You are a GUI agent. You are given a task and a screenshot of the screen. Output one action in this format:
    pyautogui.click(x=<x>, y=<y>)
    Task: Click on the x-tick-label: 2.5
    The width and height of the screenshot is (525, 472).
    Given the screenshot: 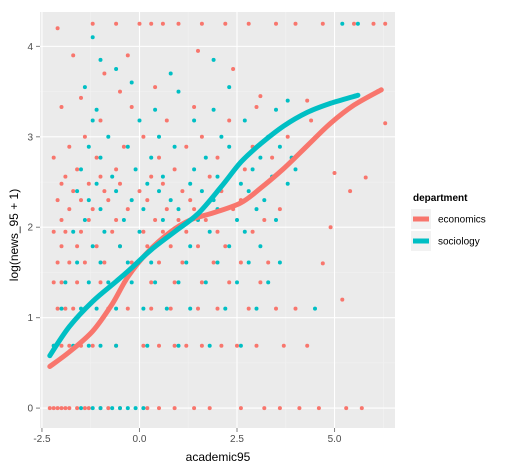 What is the action you would take?
    pyautogui.click(x=237, y=439)
    